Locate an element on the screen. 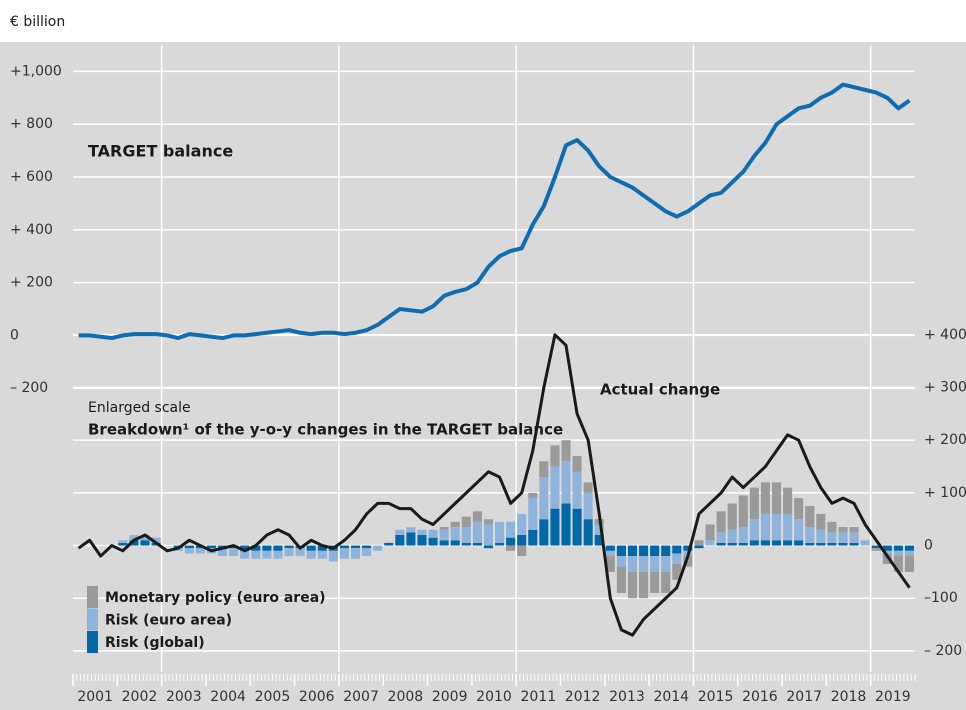 The height and width of the screenshot is (710, 966). legend-label: Monetary policy (euro area) is located at coordinates (215, 598).